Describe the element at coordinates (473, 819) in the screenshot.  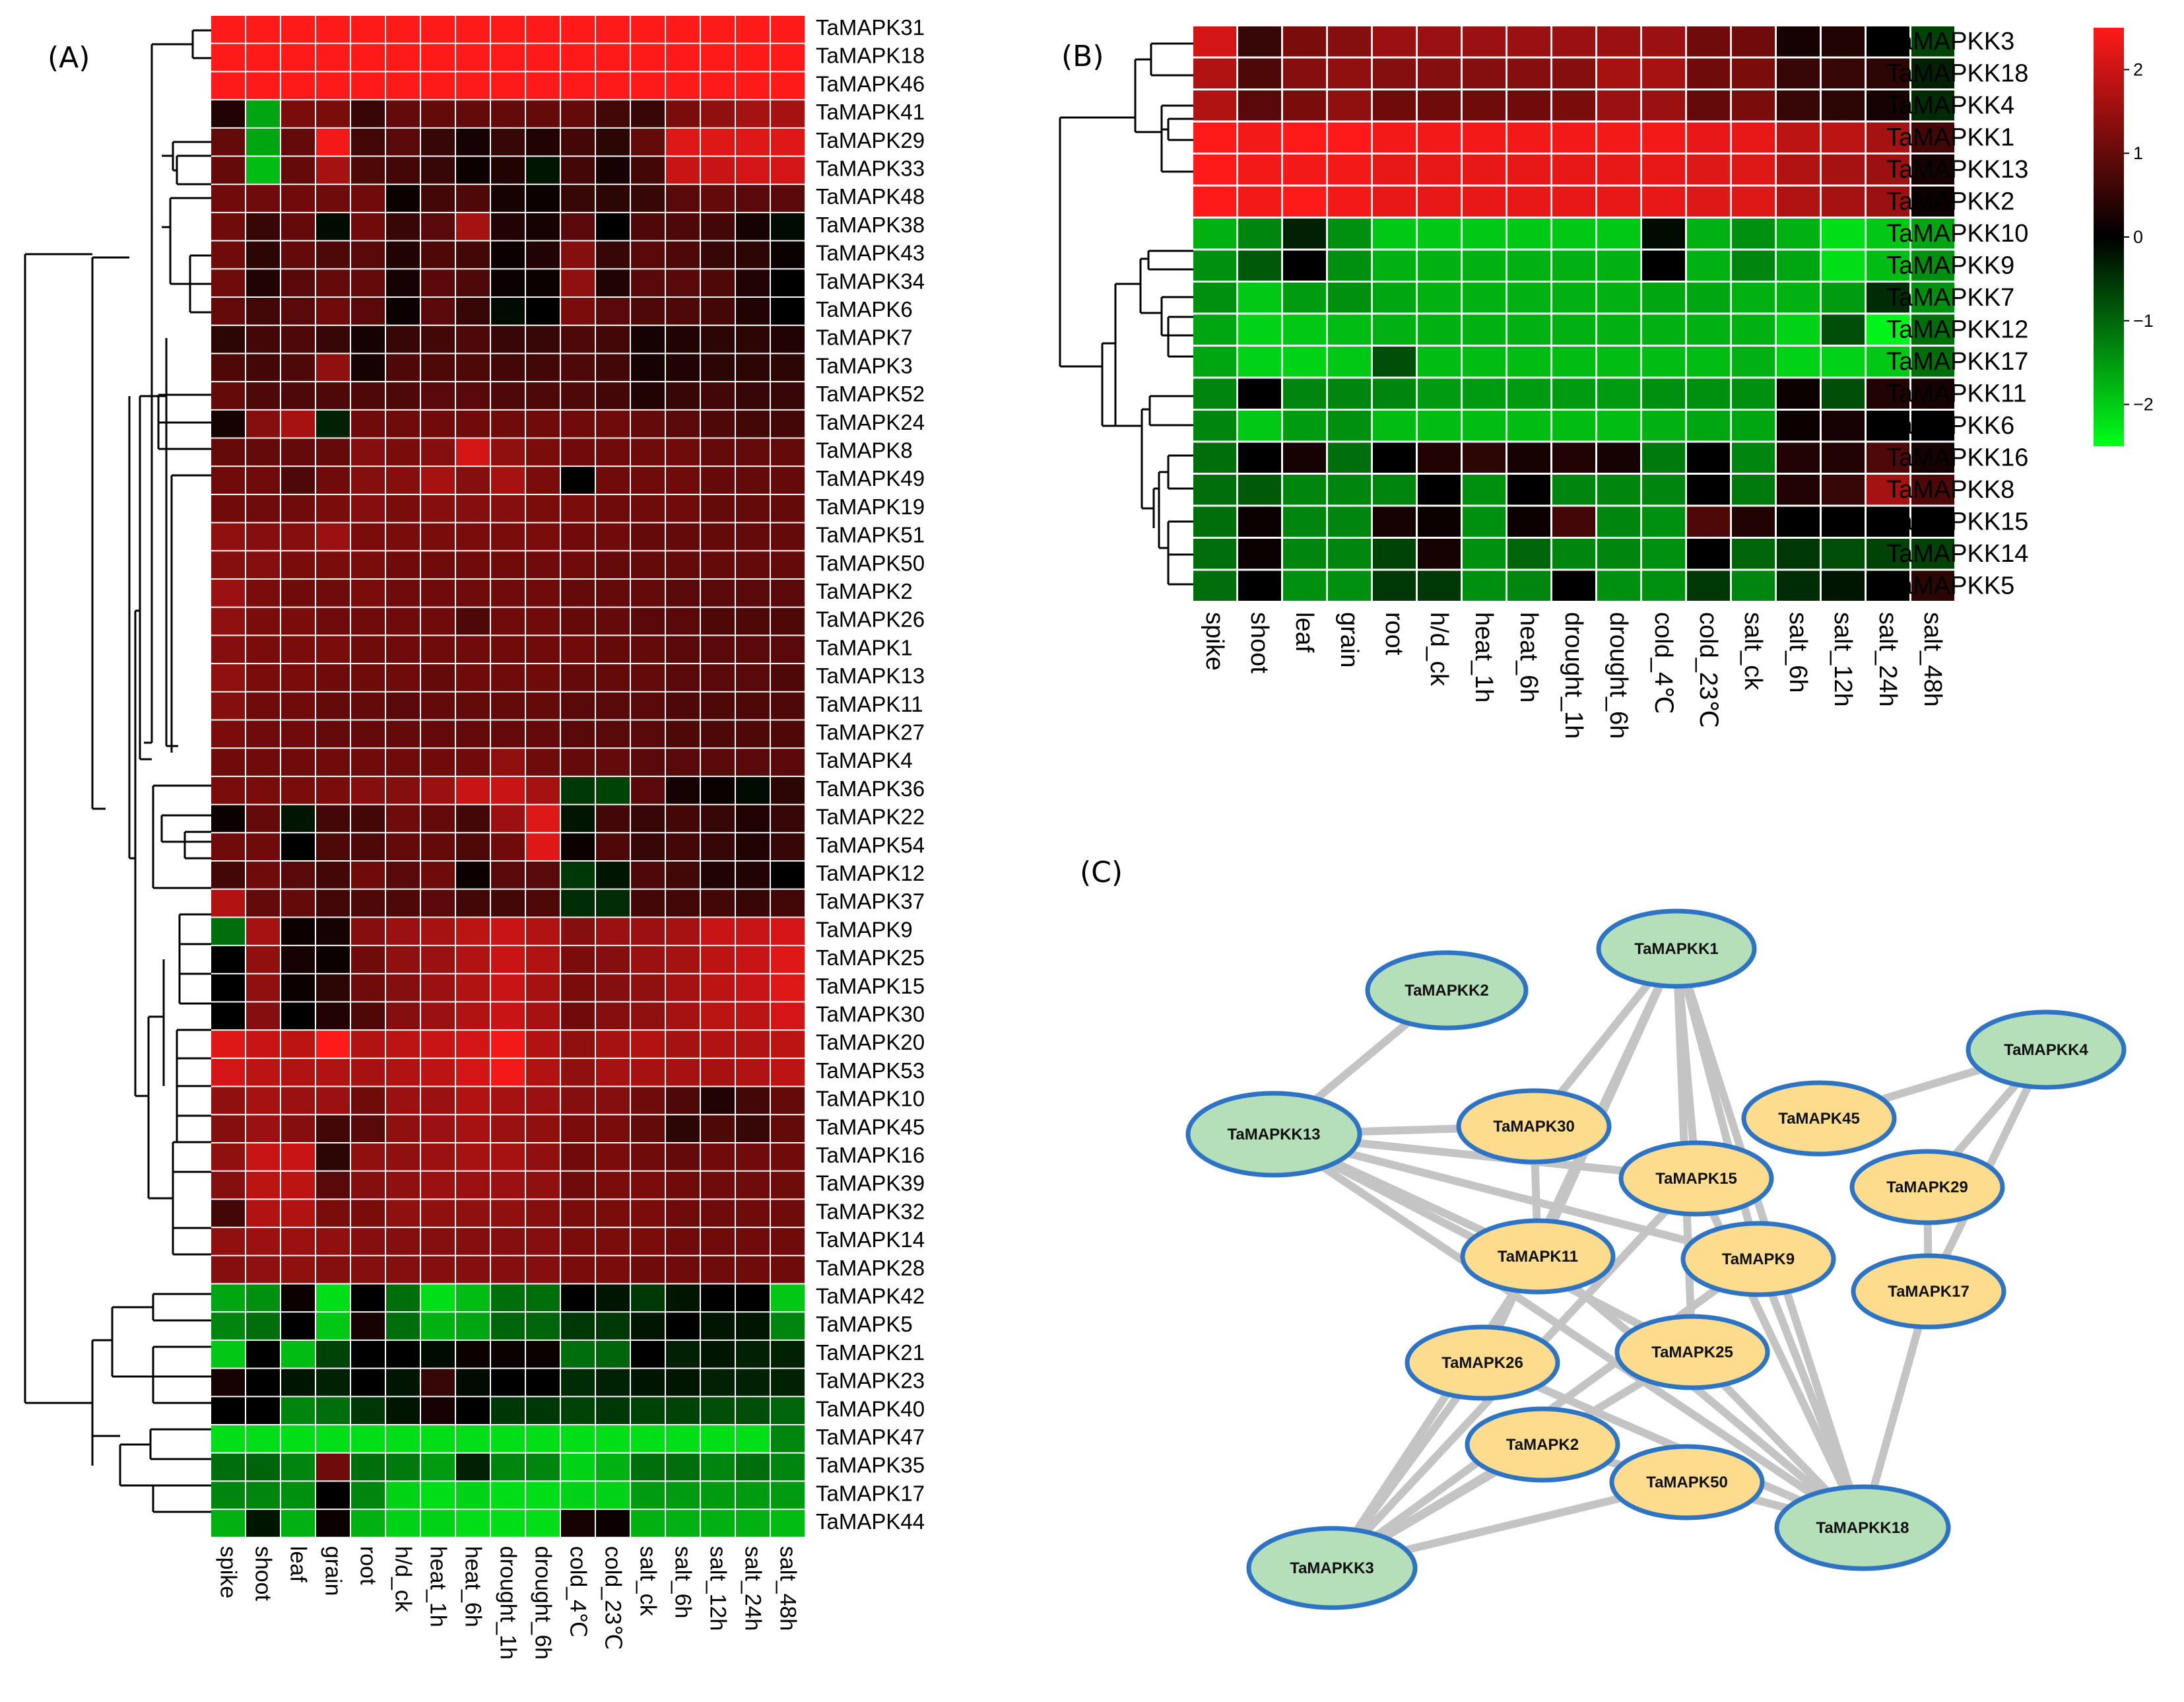
I see `heatmap-a-cell-tamapk22-heat-6h` at that location.